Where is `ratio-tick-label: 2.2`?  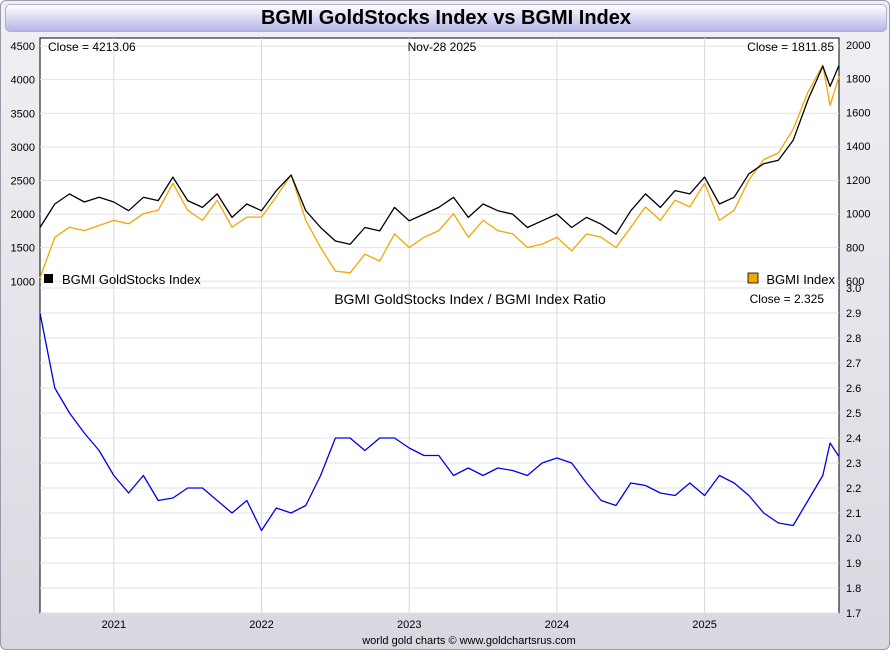 ratio-tick-label: 2.2 is located at coordinates (853, 489).